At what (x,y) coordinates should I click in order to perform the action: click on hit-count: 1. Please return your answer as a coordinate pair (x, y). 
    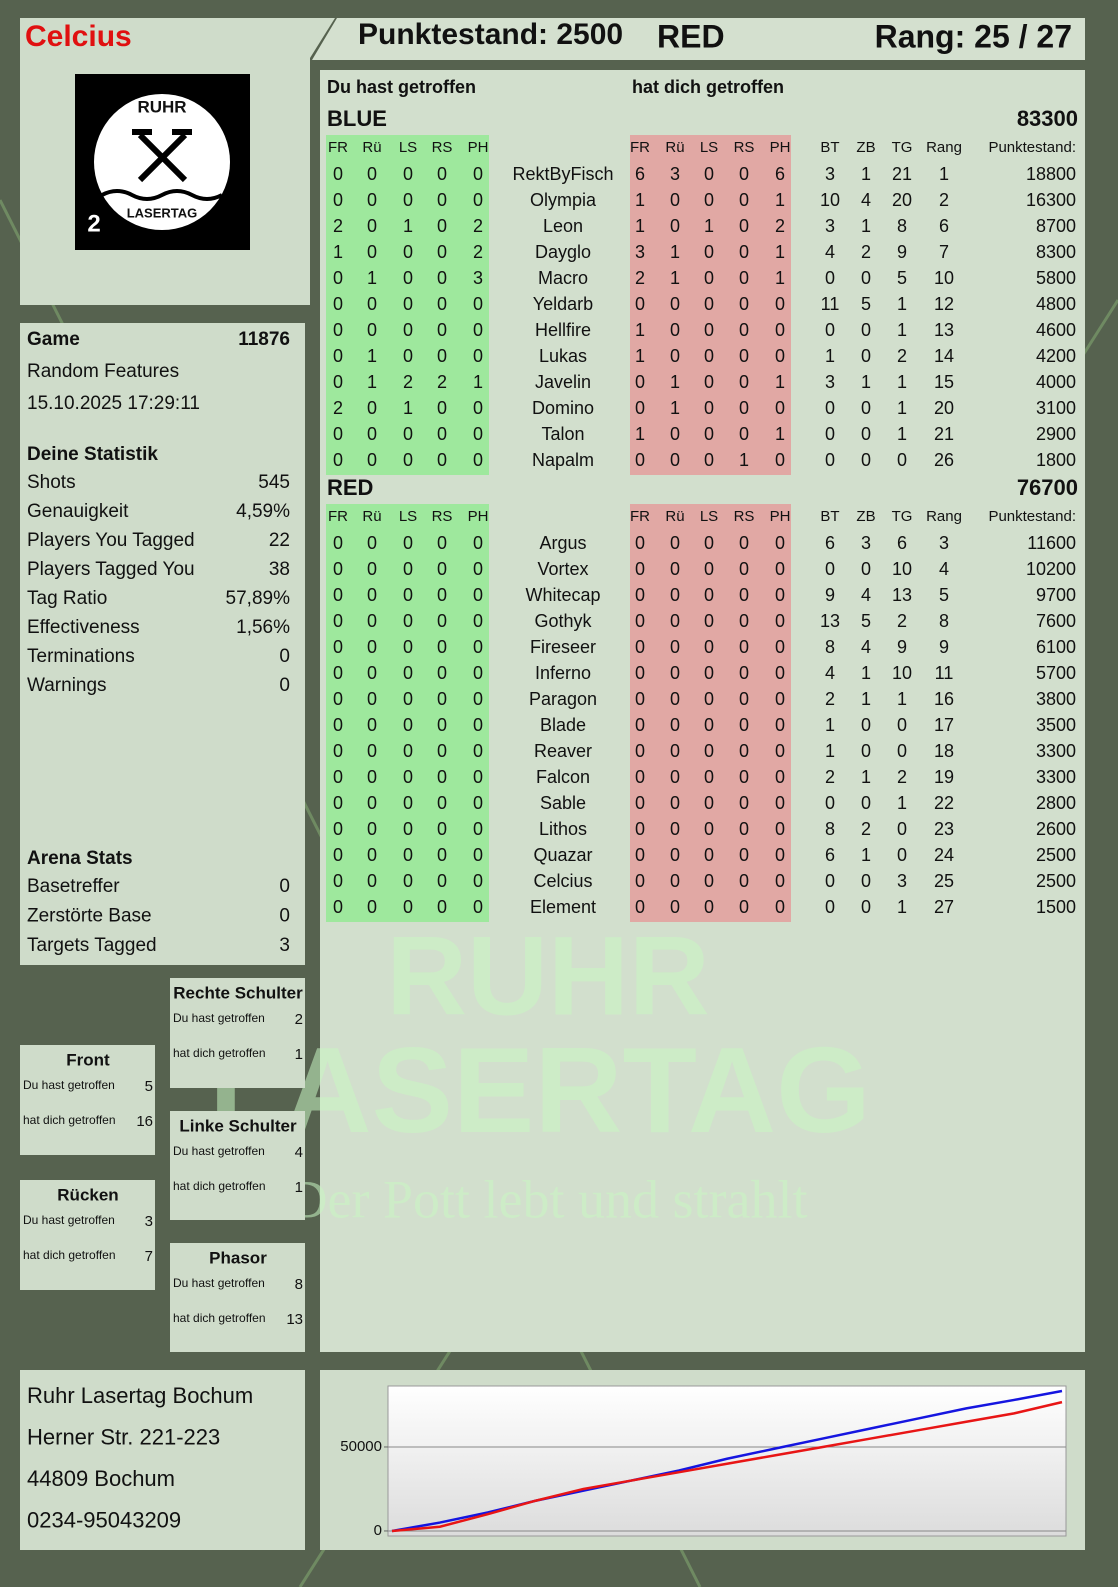
    Looking at the image, I should click on (408, 226).